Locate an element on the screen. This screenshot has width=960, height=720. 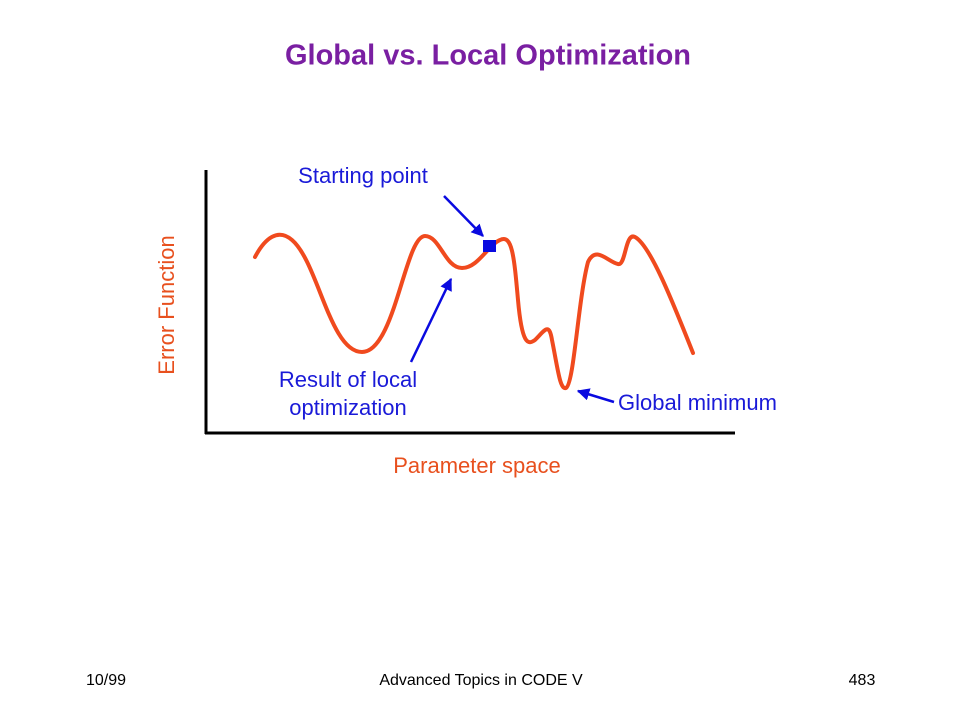
x-axis-label: Parameter space is located at coordinates (477, 465).